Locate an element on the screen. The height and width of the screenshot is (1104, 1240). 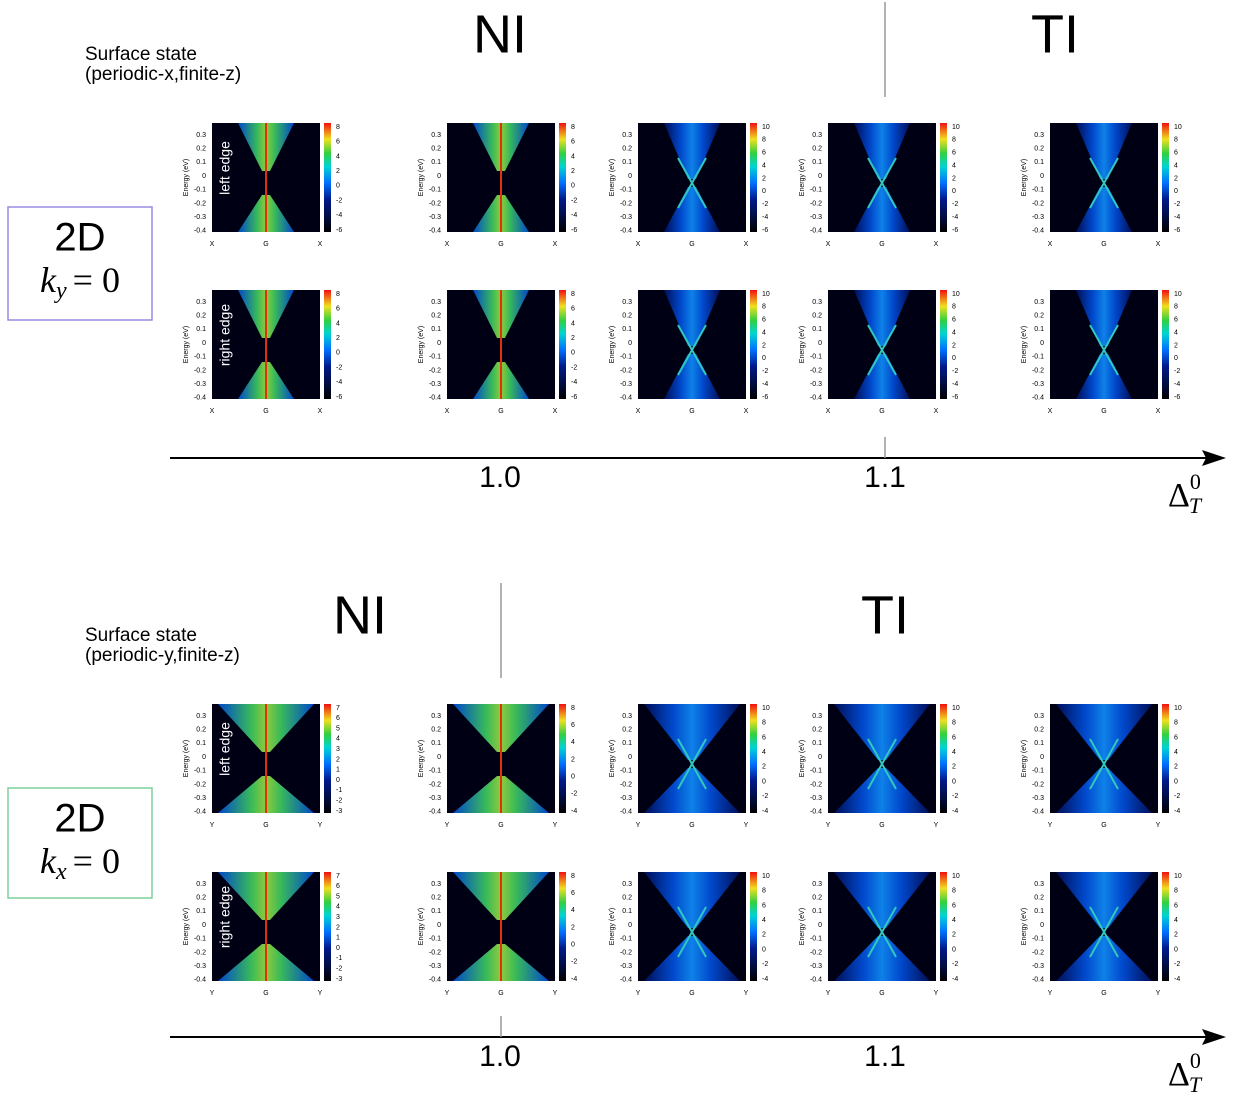
edge-label: right edge is located at coordinates (225, 335).